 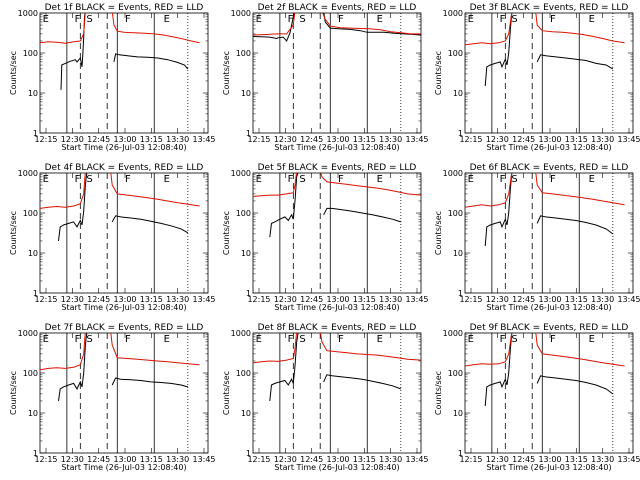 I want to click on chart-title: Det 9f BLACK = Events, RED = LLD, so click(x=549, y=328).